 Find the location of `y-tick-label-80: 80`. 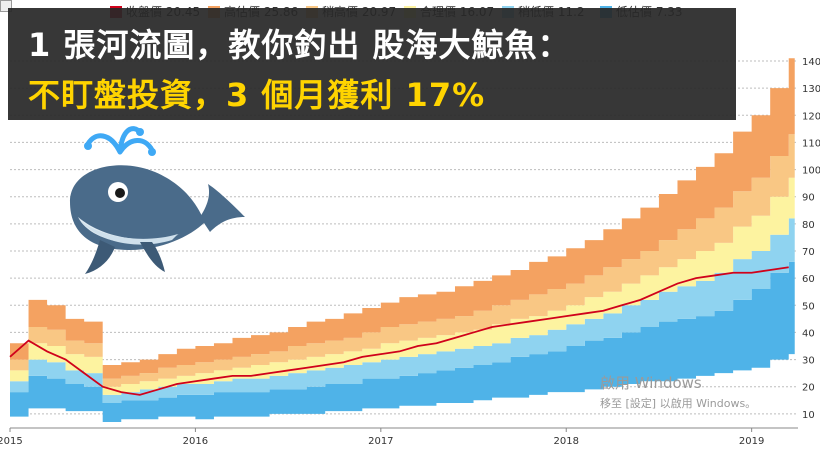

y-tick-label-80: 80 is located at coordinates (808, 225).